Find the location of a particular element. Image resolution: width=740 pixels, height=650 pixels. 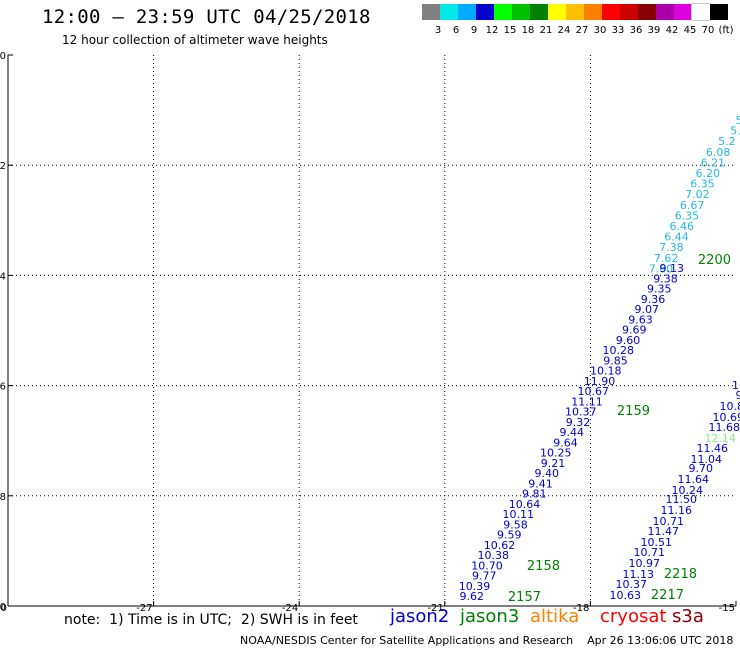

track-wave-height-label: 7.38 is located at coordinates (671, 247).